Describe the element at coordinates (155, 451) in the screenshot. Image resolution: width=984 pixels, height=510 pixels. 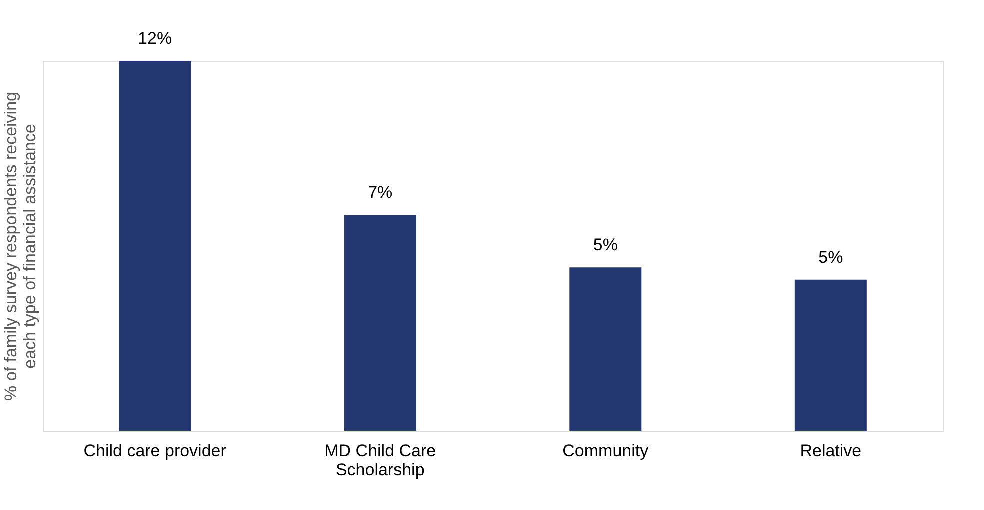
I see `x-tick-label: Child care provider` at that location.